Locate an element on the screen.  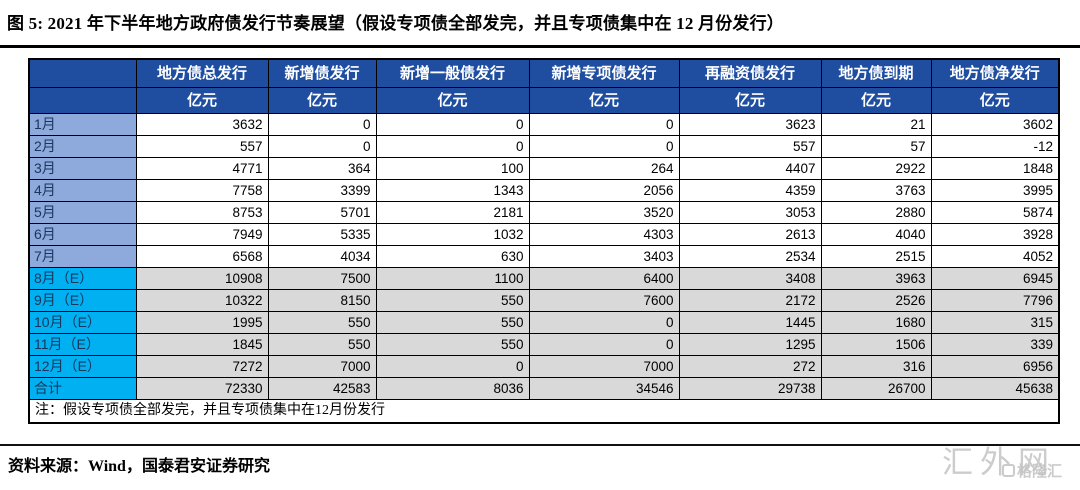
table-cell: 5701 is located at coordinates (322, 212).